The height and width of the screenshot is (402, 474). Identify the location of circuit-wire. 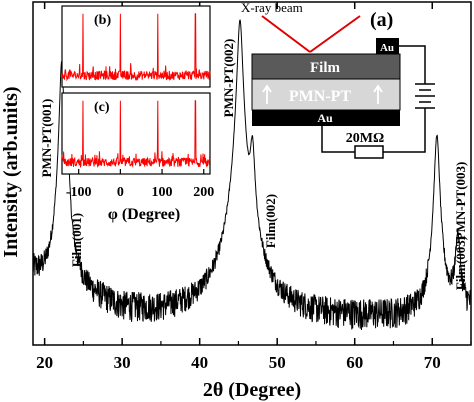
(373, 99).